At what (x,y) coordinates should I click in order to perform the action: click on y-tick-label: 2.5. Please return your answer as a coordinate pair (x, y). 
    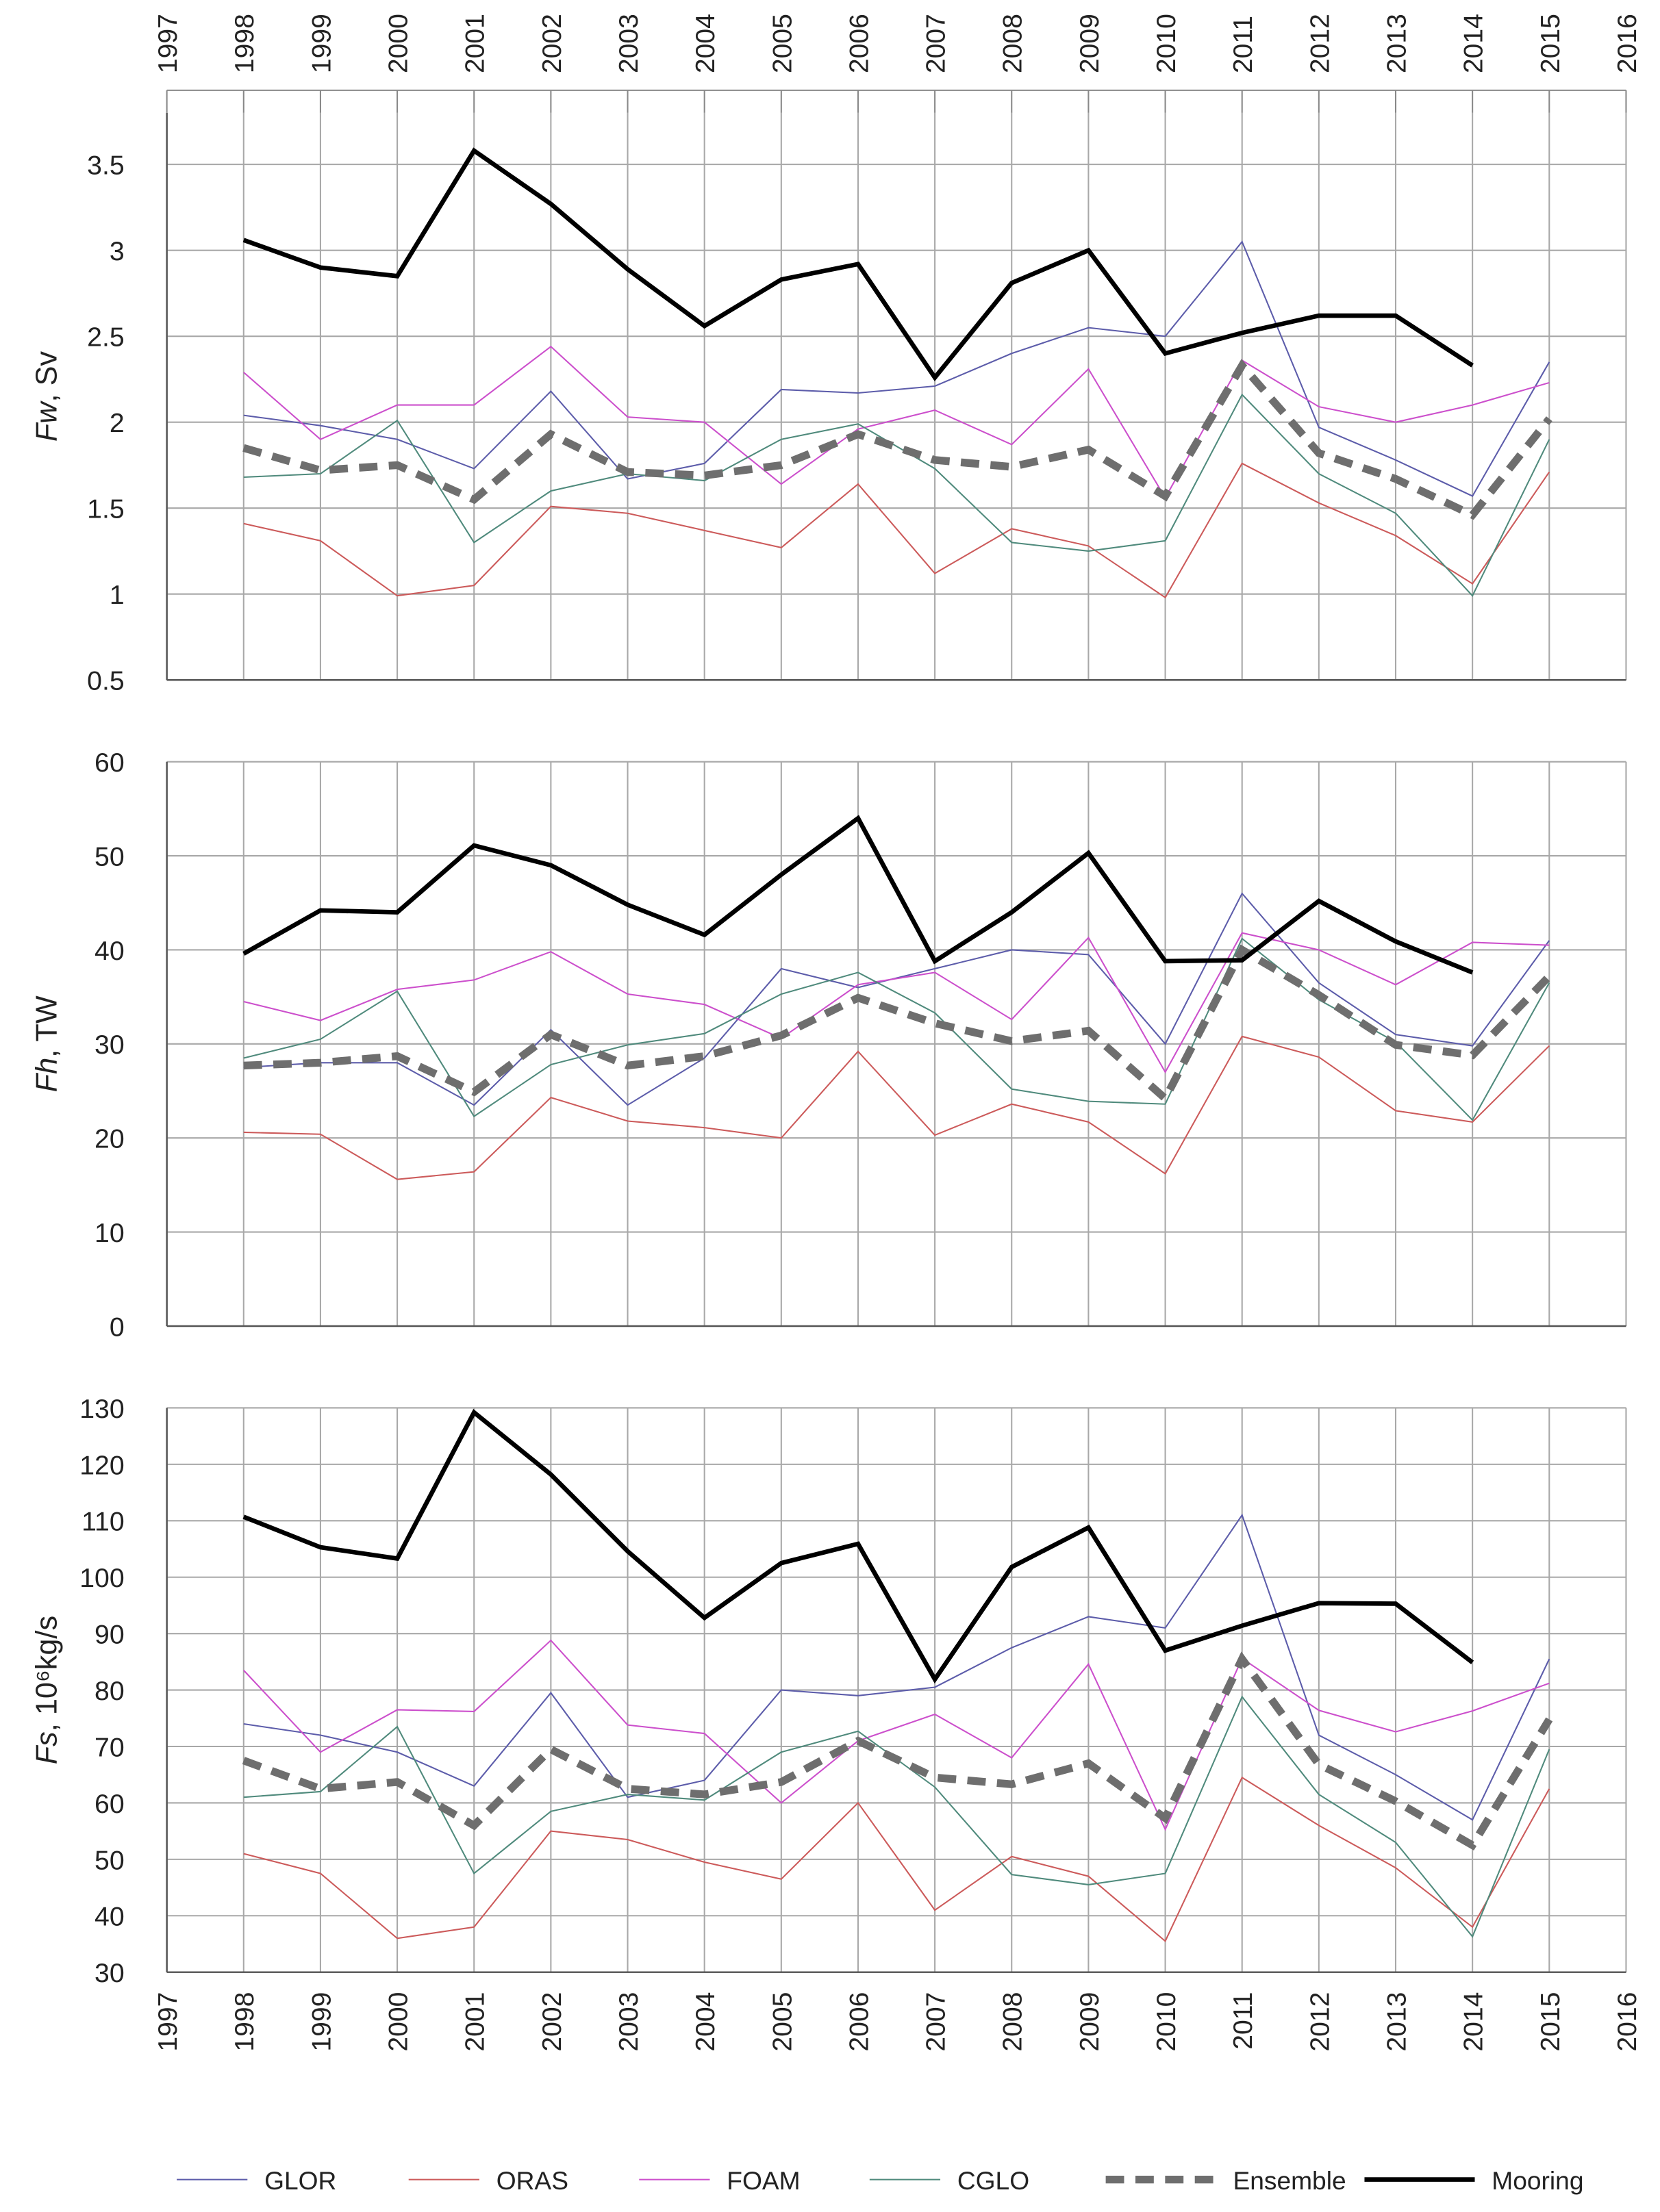
    Looking at the image, I should click on (106, 338).